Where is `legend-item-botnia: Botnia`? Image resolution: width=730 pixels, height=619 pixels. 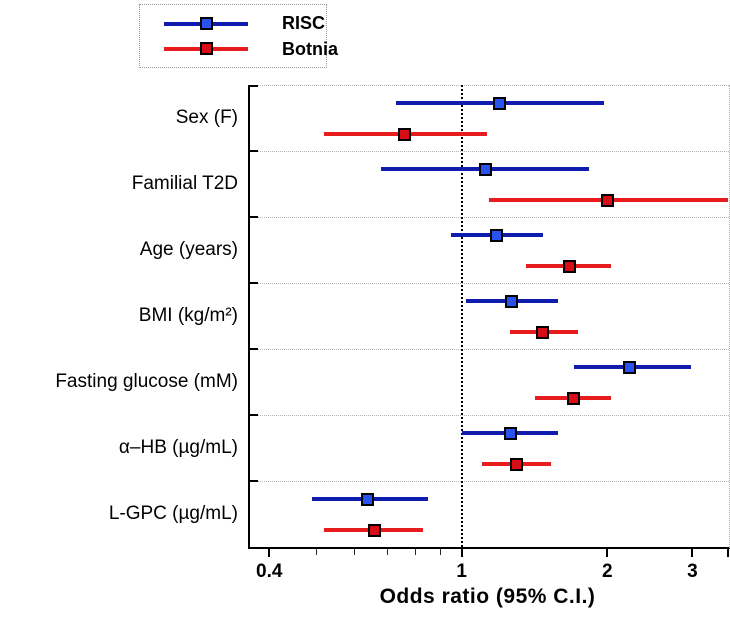 legend-item-botnia: Botnia is located at coordinates (251, 49).